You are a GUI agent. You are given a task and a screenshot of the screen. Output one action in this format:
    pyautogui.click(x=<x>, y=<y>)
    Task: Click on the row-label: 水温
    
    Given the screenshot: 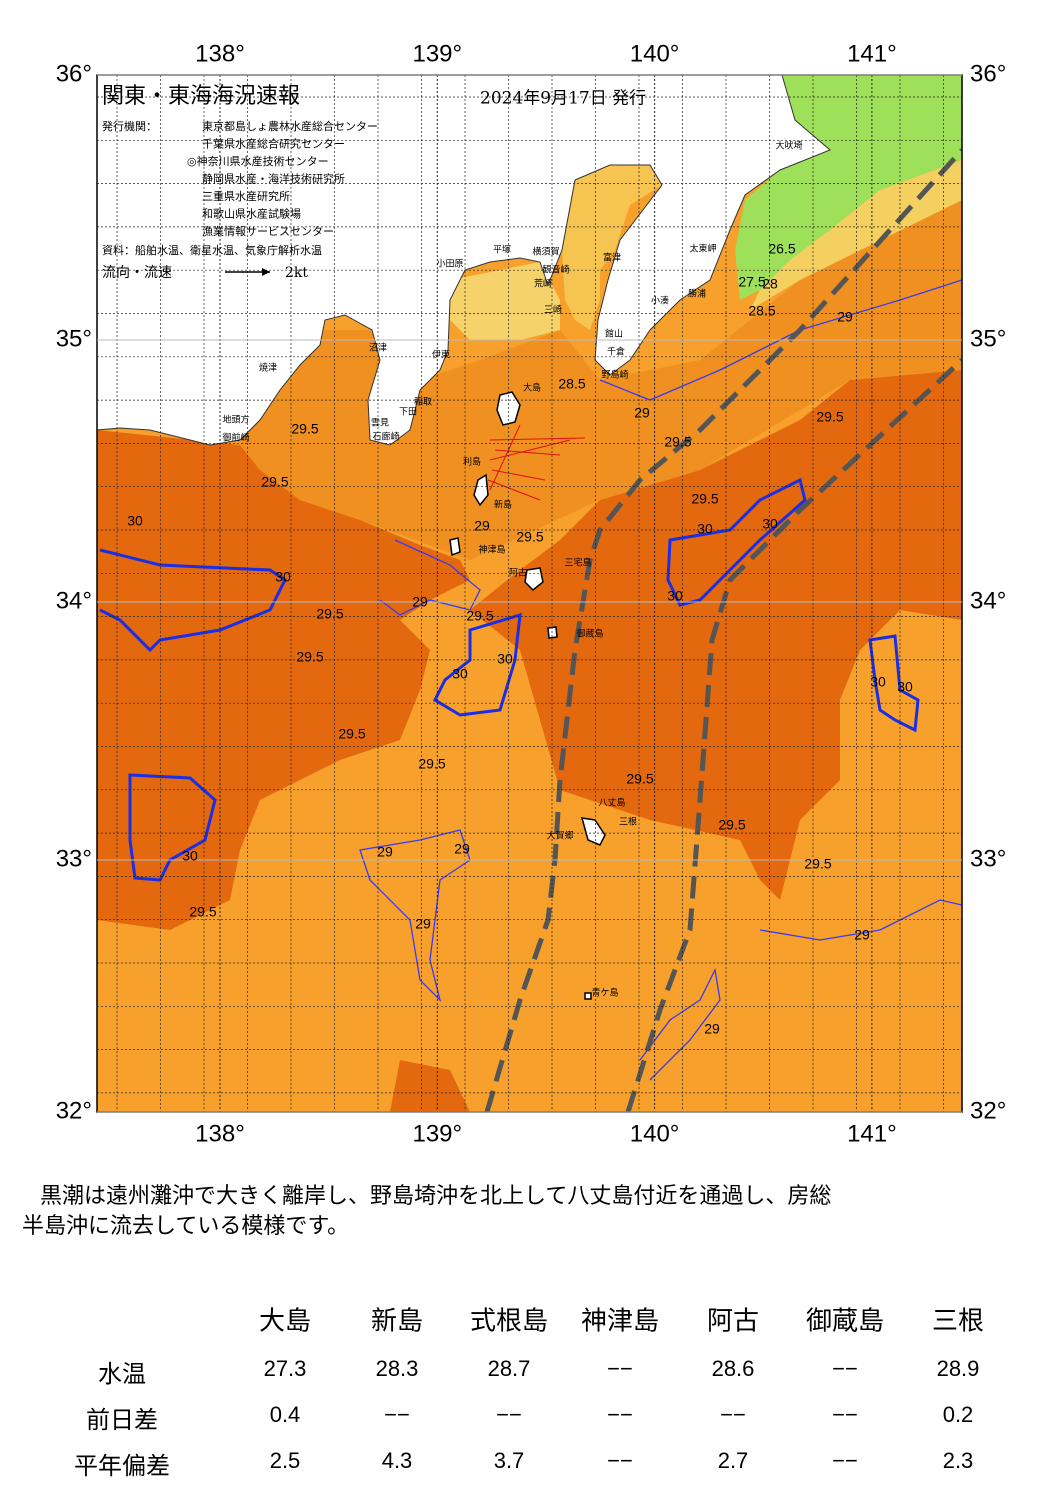 What is the action you would take?
    pyautogui.click(x=122, y=1374)
    